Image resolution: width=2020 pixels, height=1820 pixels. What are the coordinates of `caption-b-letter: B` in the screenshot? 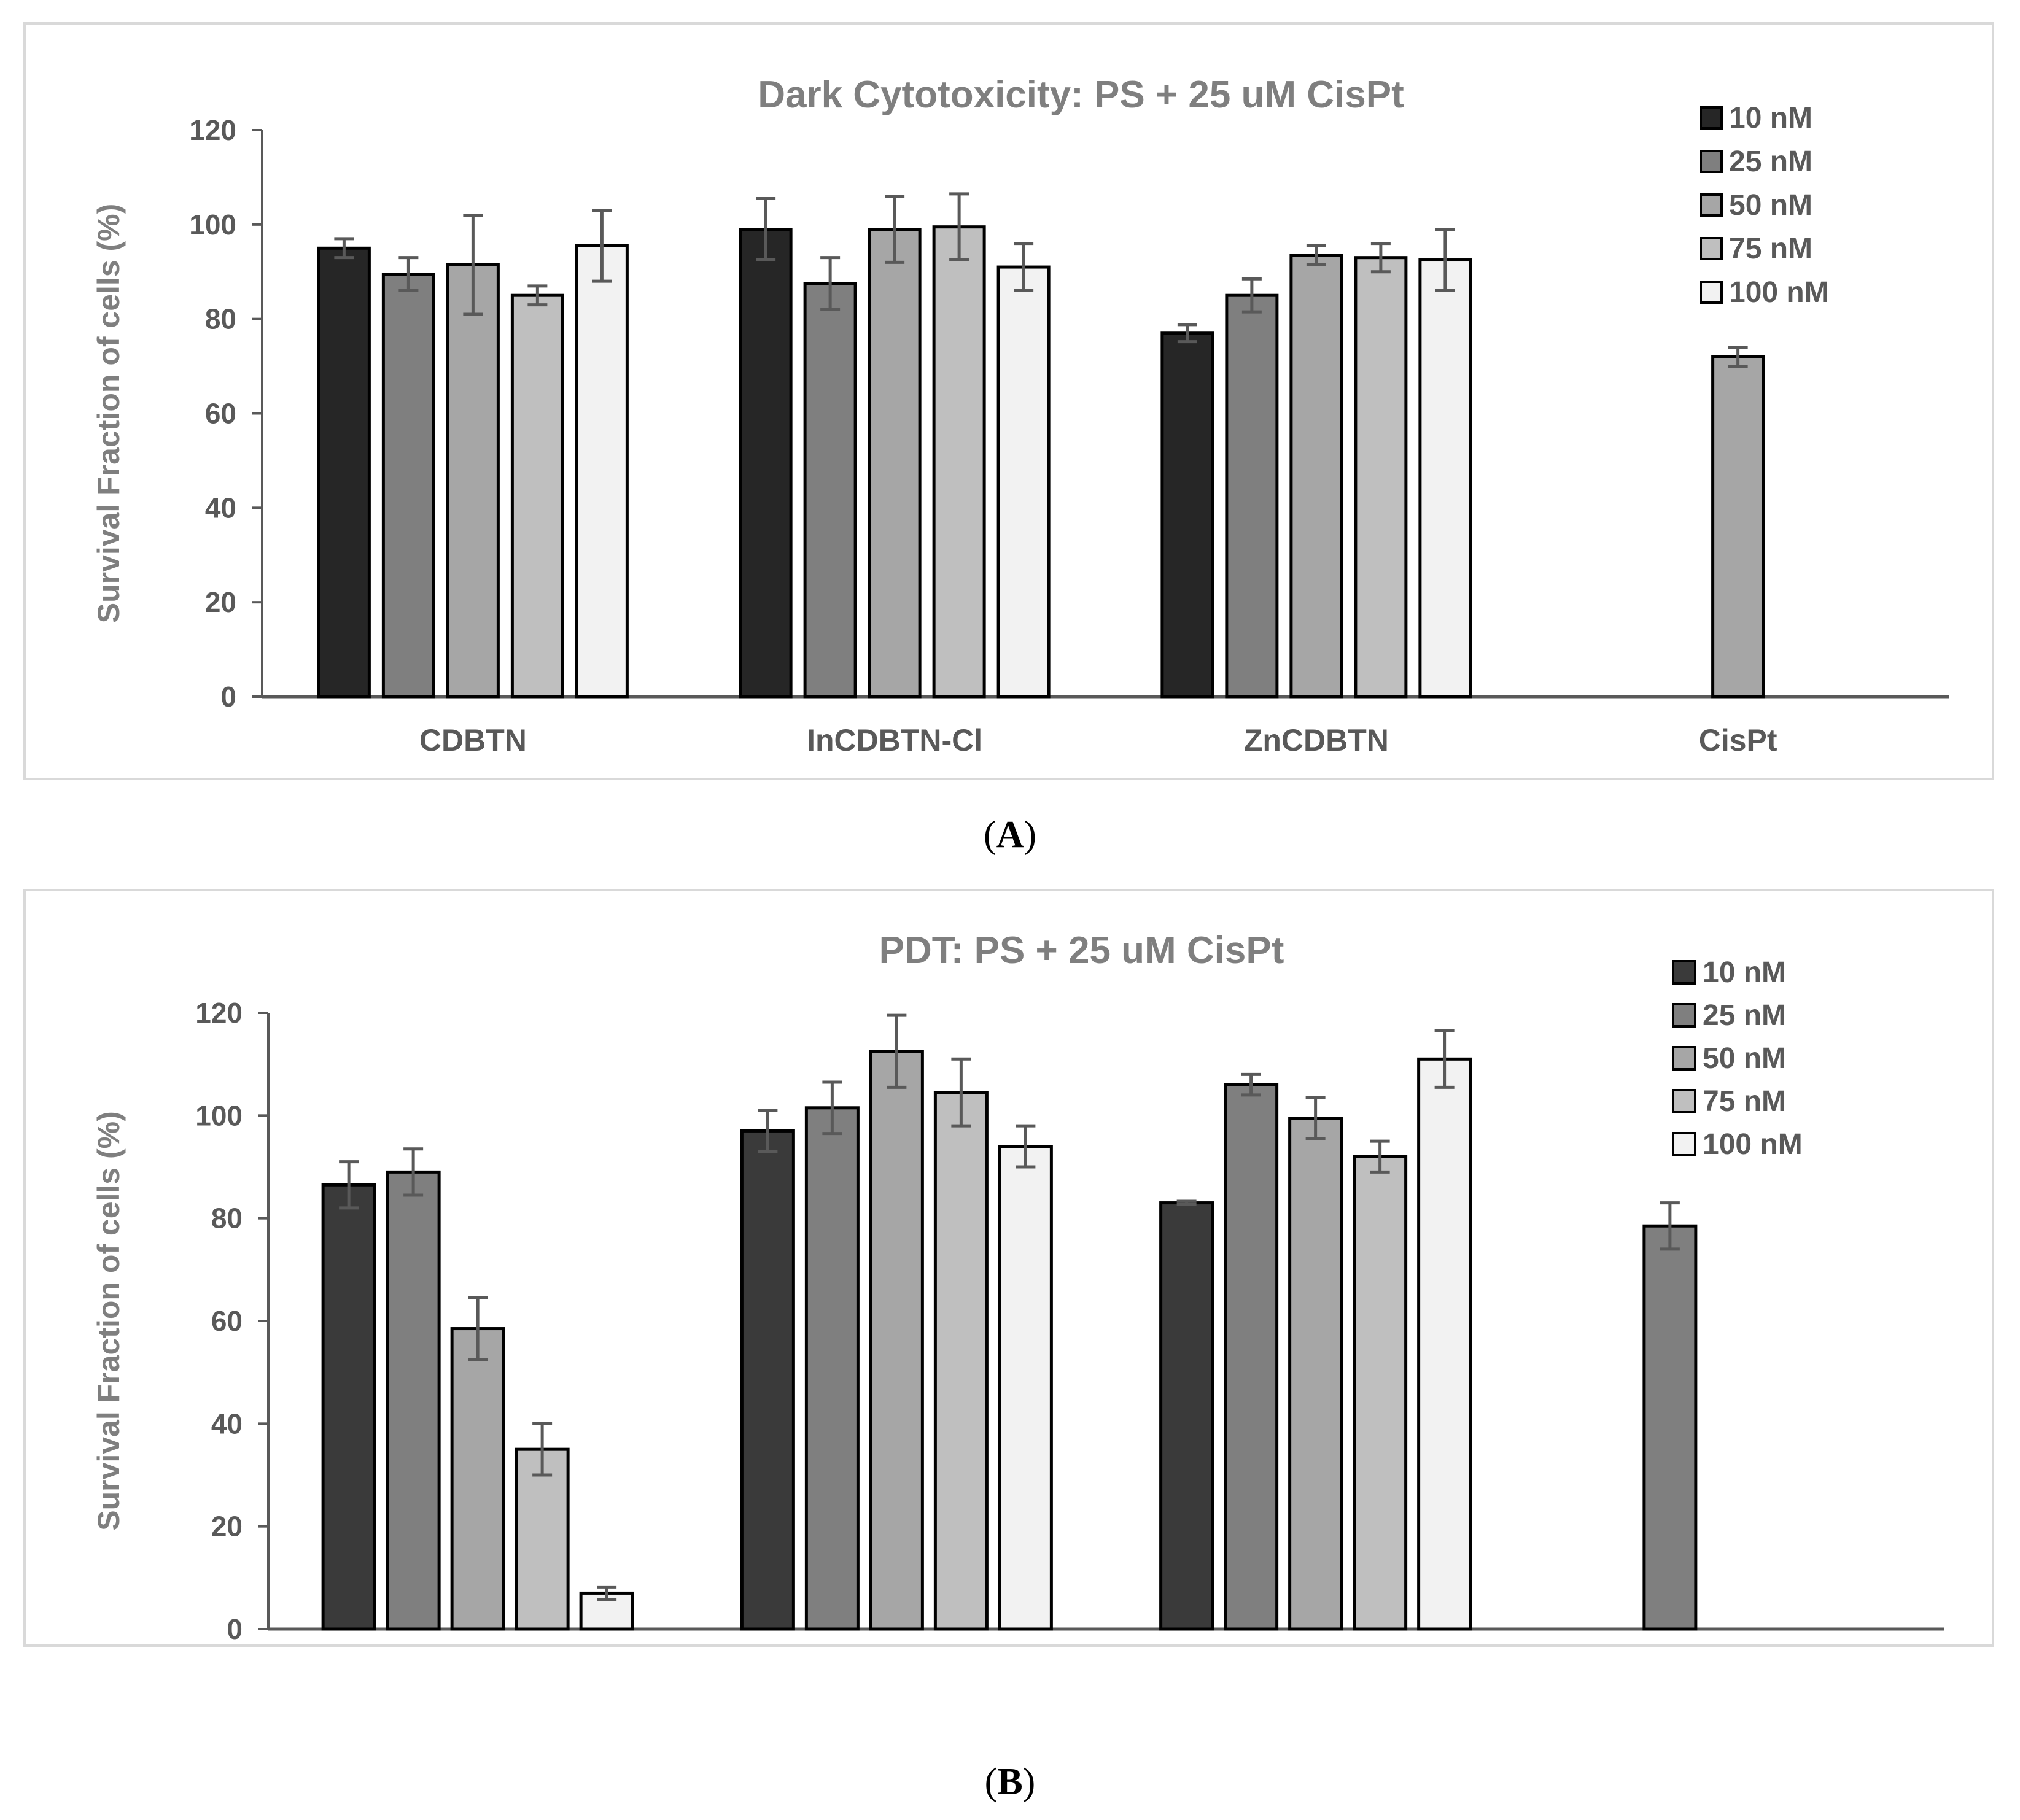 It's located at (1010, 1782).